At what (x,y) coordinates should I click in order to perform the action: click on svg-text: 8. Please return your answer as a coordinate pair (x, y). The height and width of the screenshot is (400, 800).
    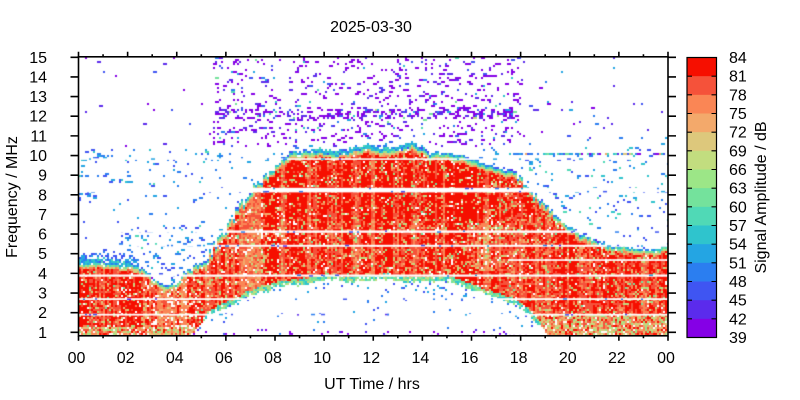
    Looking at the image, I should click on (42, 195).